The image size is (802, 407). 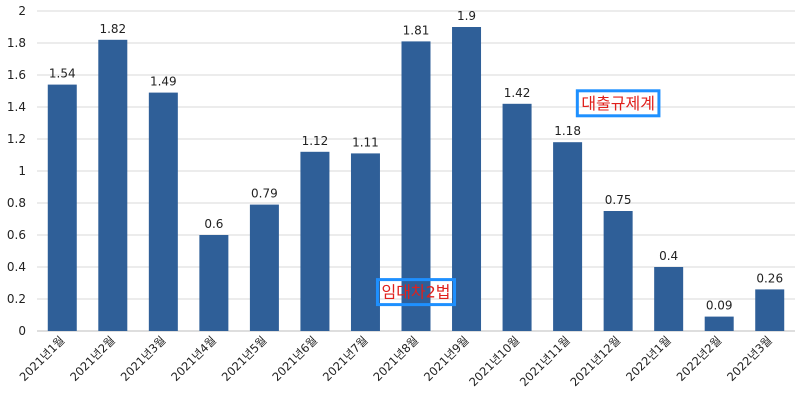 I want to click on data-label: 0.26, so click(x=769, y=278).